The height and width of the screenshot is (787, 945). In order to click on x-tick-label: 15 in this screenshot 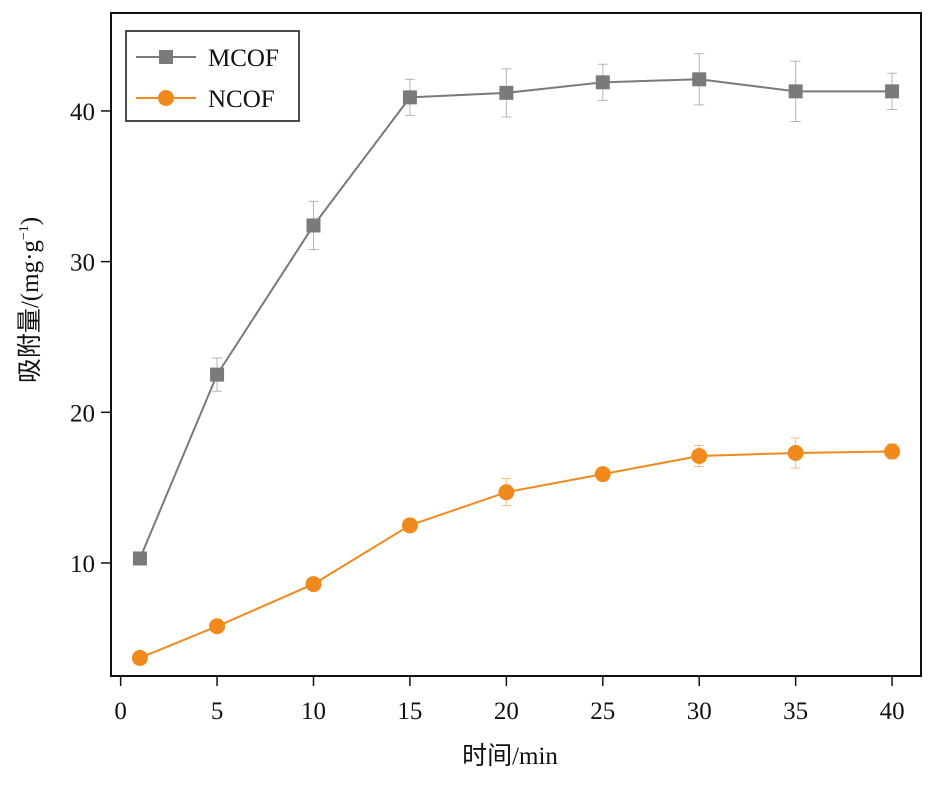, I will do `click(409, 711)`.